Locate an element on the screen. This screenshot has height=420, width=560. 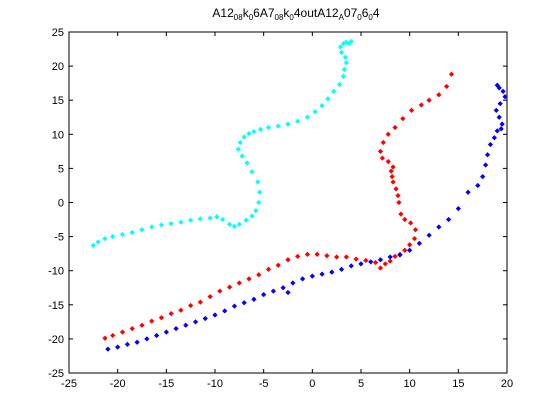
x-tick-label: -25 is located at coordinates (69, 384).